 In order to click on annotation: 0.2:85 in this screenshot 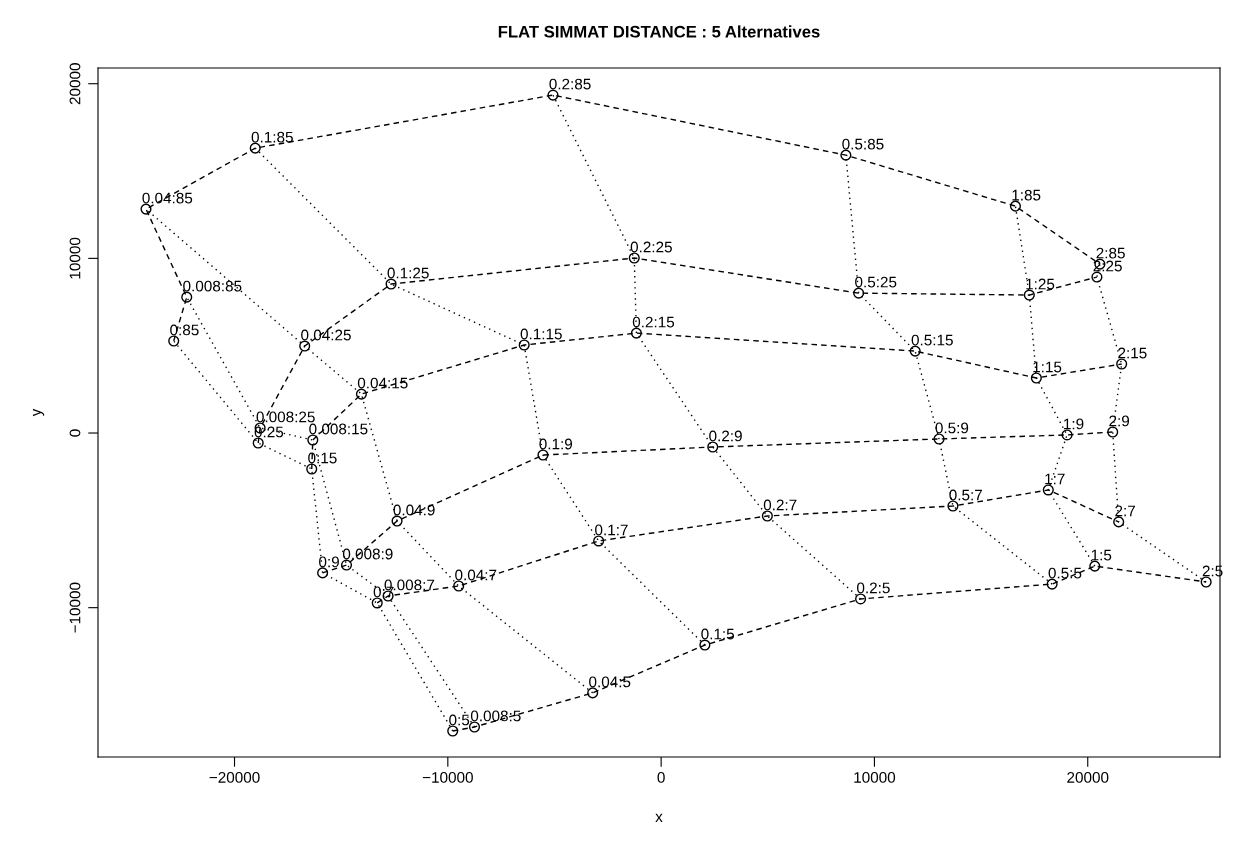, I will do `click(570, 84)`.